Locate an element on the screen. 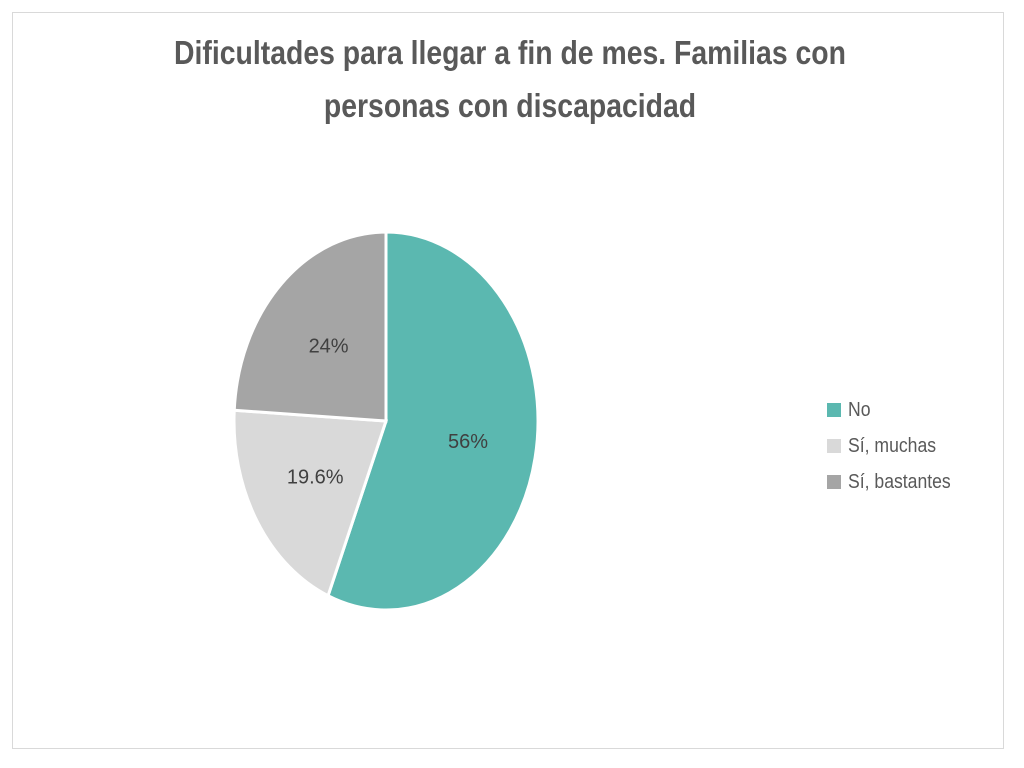  pie-slice-no is located at coordinates (433, 421).